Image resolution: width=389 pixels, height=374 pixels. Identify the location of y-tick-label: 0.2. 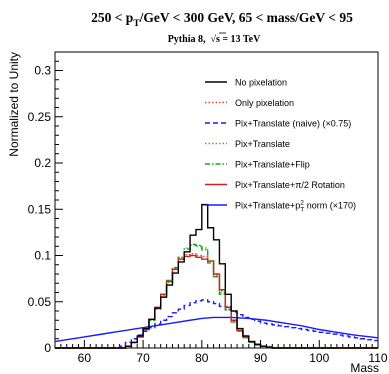
(42, 163).